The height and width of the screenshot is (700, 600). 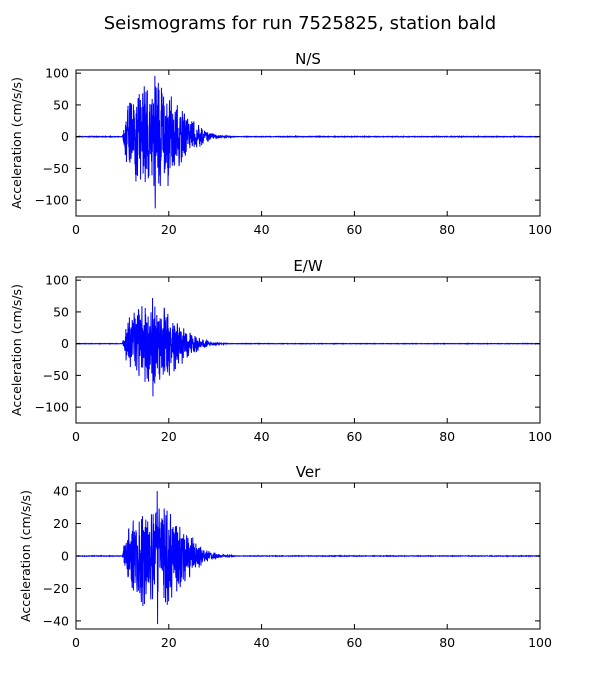 What do you see at coordinates (56, 588) in the screenshot?
I see `y-tick-label: −20` at bounding box center [56, 588].